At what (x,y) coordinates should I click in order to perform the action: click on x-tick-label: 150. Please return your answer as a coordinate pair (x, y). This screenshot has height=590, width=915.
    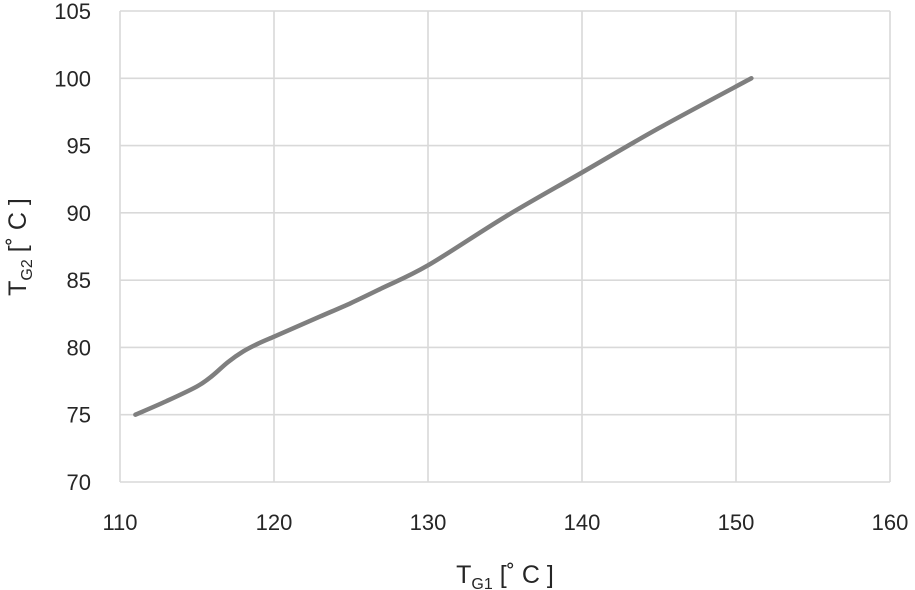
    Looking at the image, I should click on (736, 522).